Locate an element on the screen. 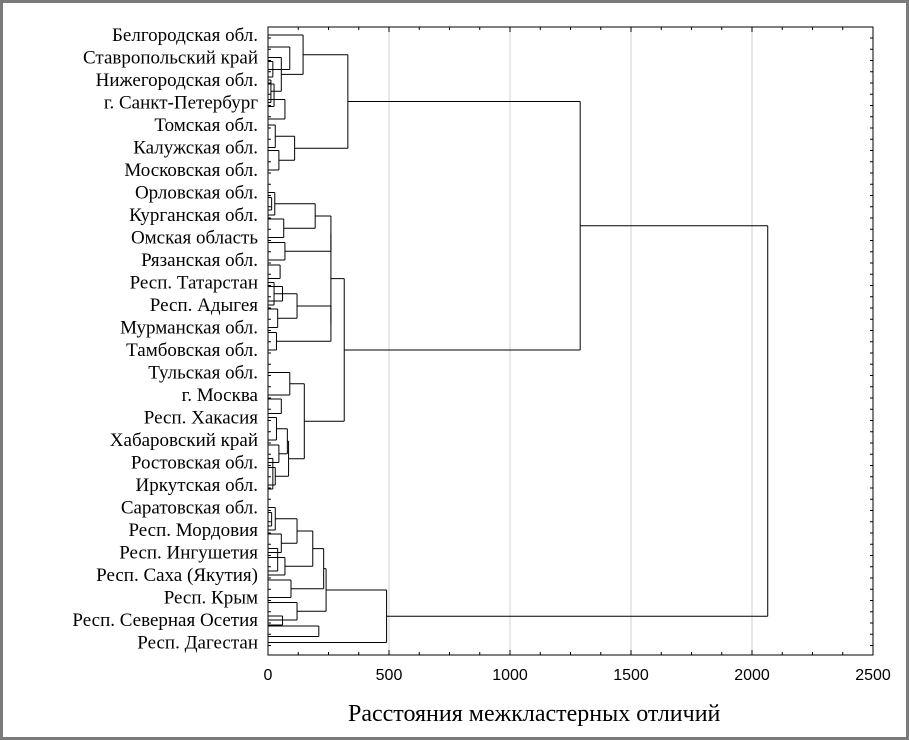  x-tick-label: 2000 is located at coordinates (752, 675).